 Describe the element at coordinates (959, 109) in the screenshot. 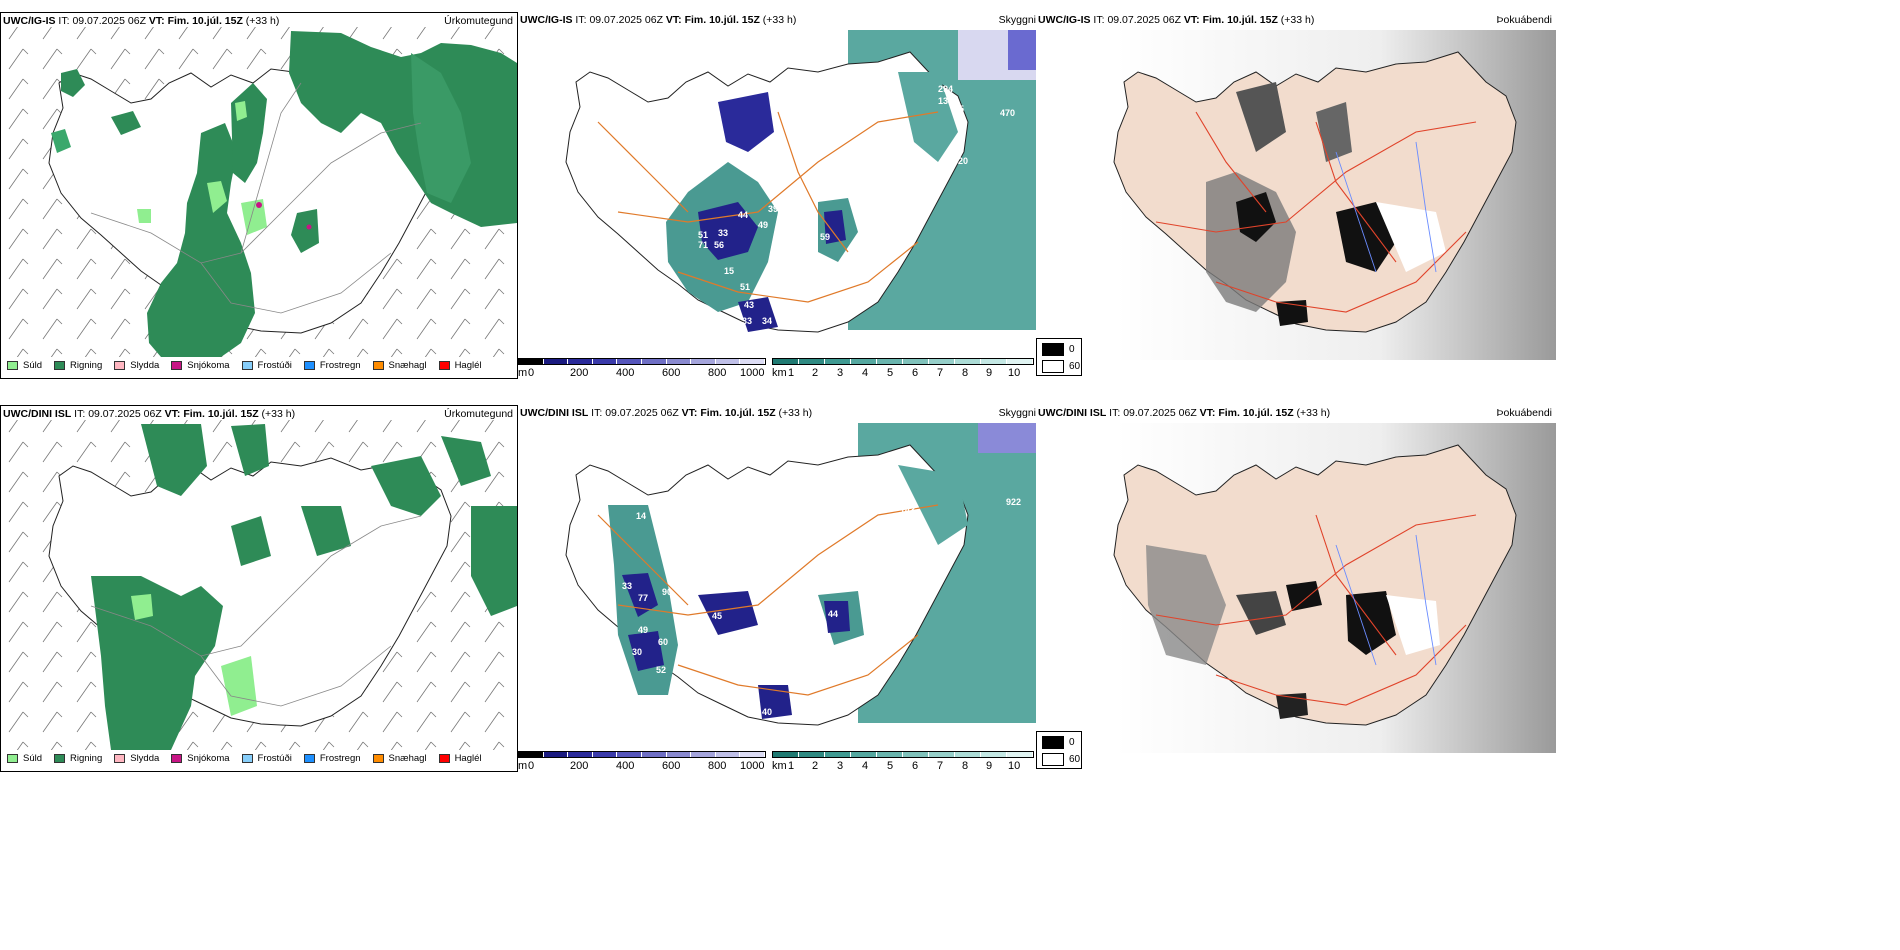

I see `cloud-value-label: 75` at that location.